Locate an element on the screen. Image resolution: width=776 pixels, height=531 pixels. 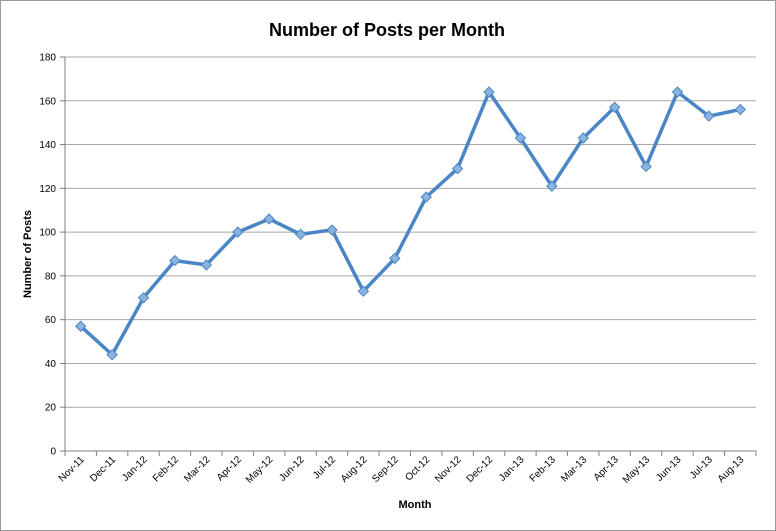
x-tick-label: May-12 is located at coordinates (260, 470).